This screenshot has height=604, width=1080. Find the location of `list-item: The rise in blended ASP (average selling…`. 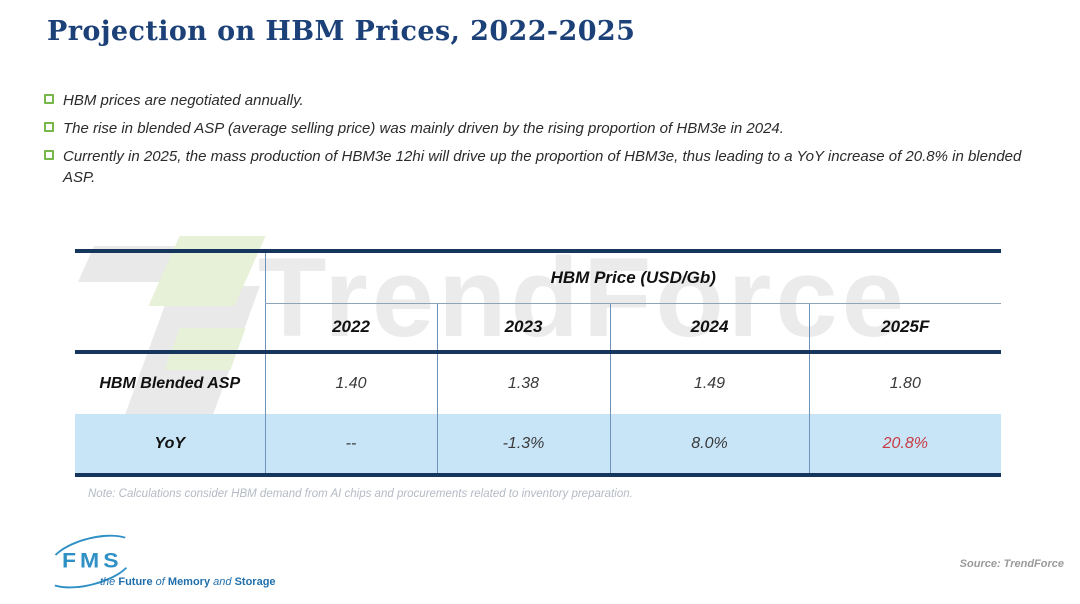

list-item: The rise in blended ASP (average selling… is located at coordinates (539, 128).